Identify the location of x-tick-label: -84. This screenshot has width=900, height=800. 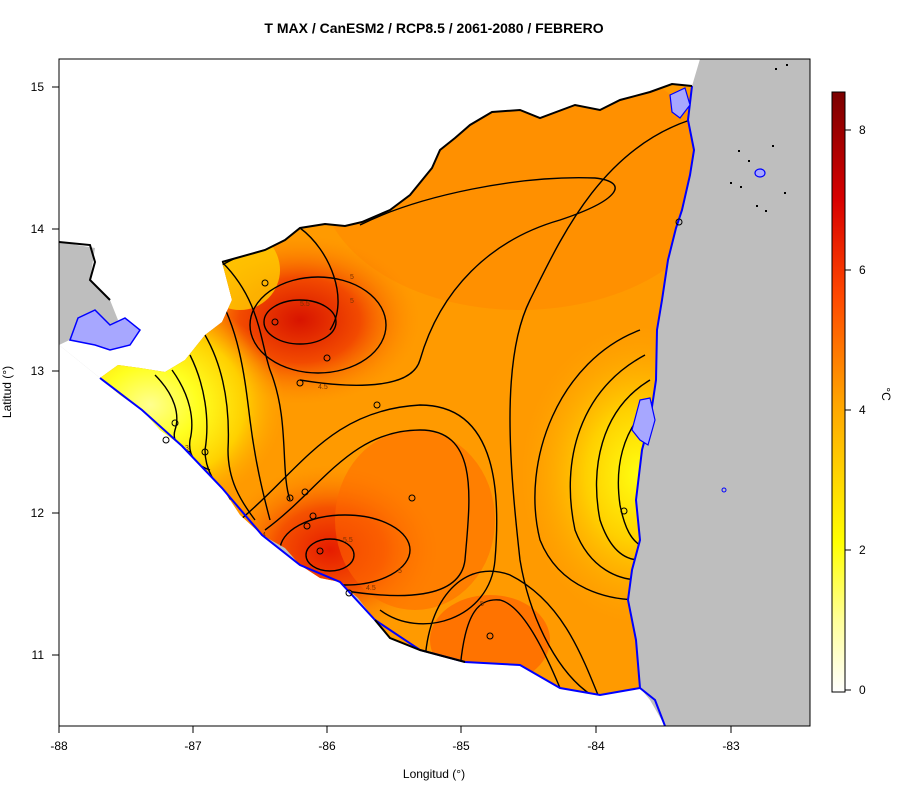
(596, 746).